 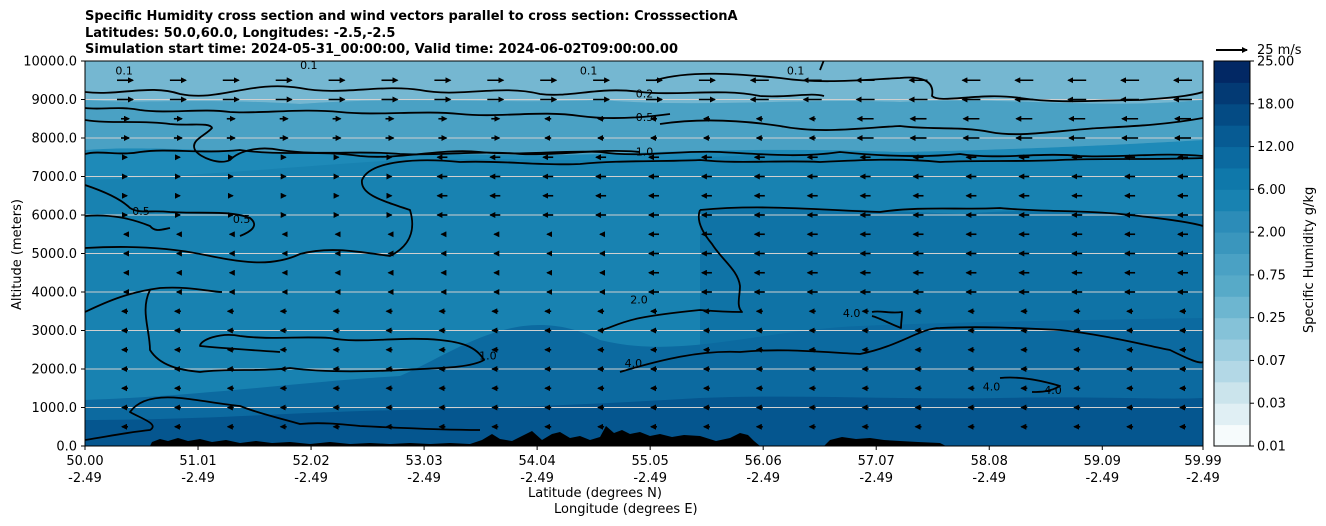 I want to click on y-tick-label: 9000.0, so click(x=55, y=100).